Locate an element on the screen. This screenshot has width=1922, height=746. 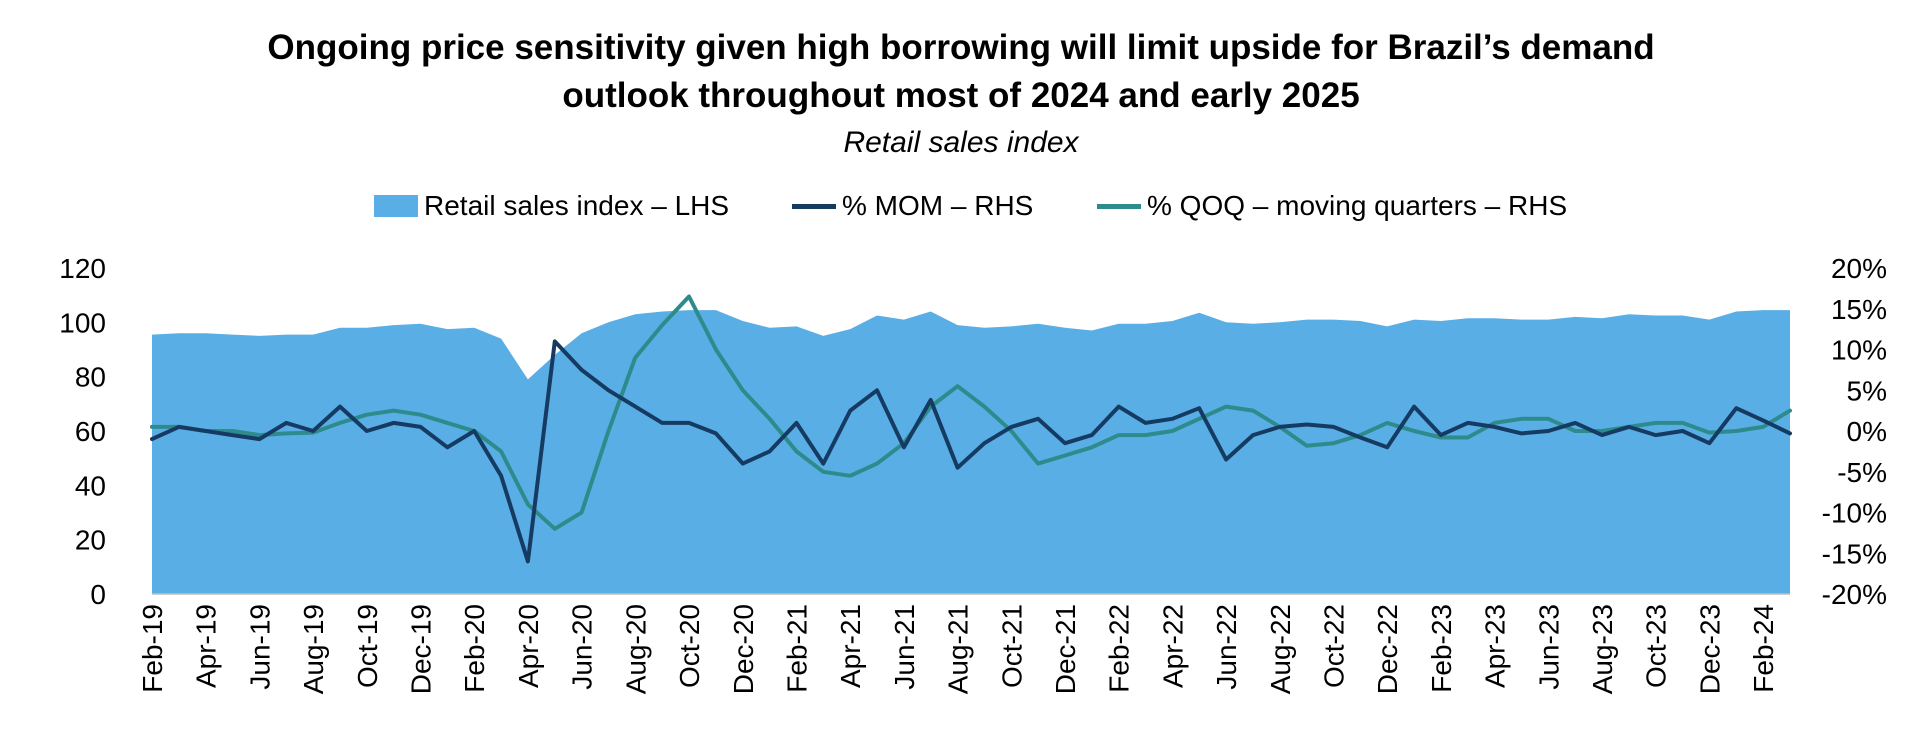
x-tick-label: Feb-21 is located at coordinates (796, 648).